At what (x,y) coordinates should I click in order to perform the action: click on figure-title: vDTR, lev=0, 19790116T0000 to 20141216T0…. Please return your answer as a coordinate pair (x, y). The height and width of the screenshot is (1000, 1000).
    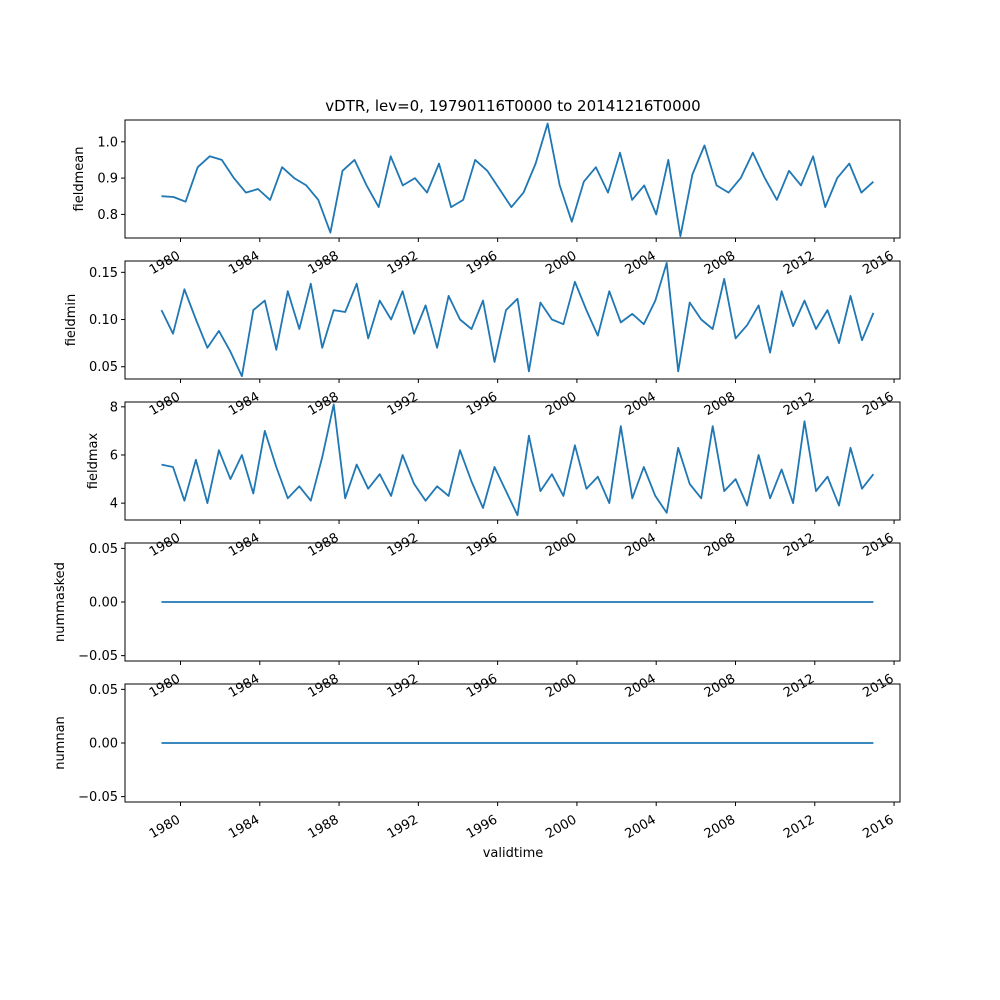
    Looking at the image, I should click on (512, 106).